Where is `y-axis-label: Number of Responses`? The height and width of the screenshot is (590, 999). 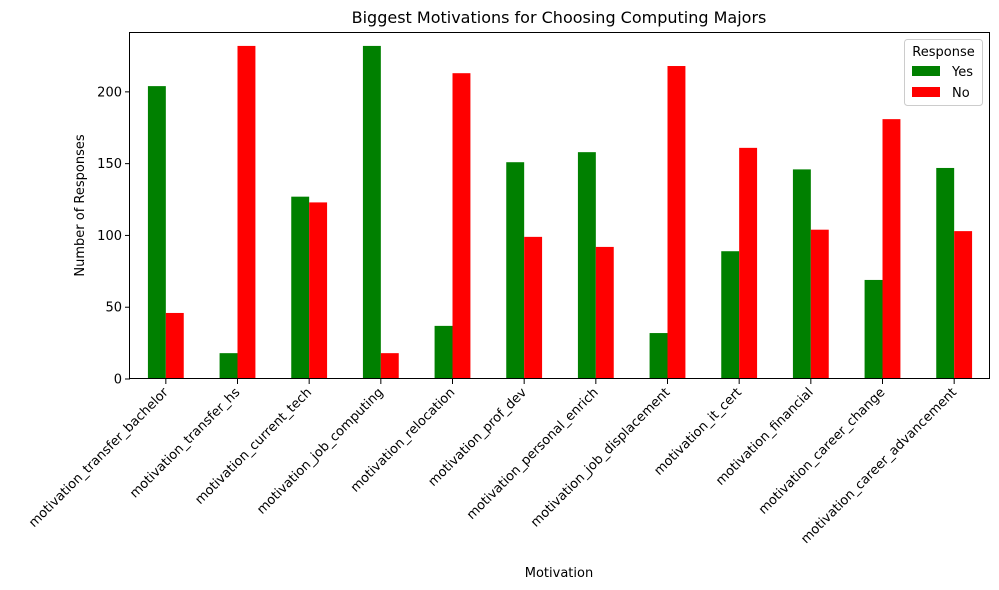 y-axis-label: Number of Responses is located at coordinates (80, 205).